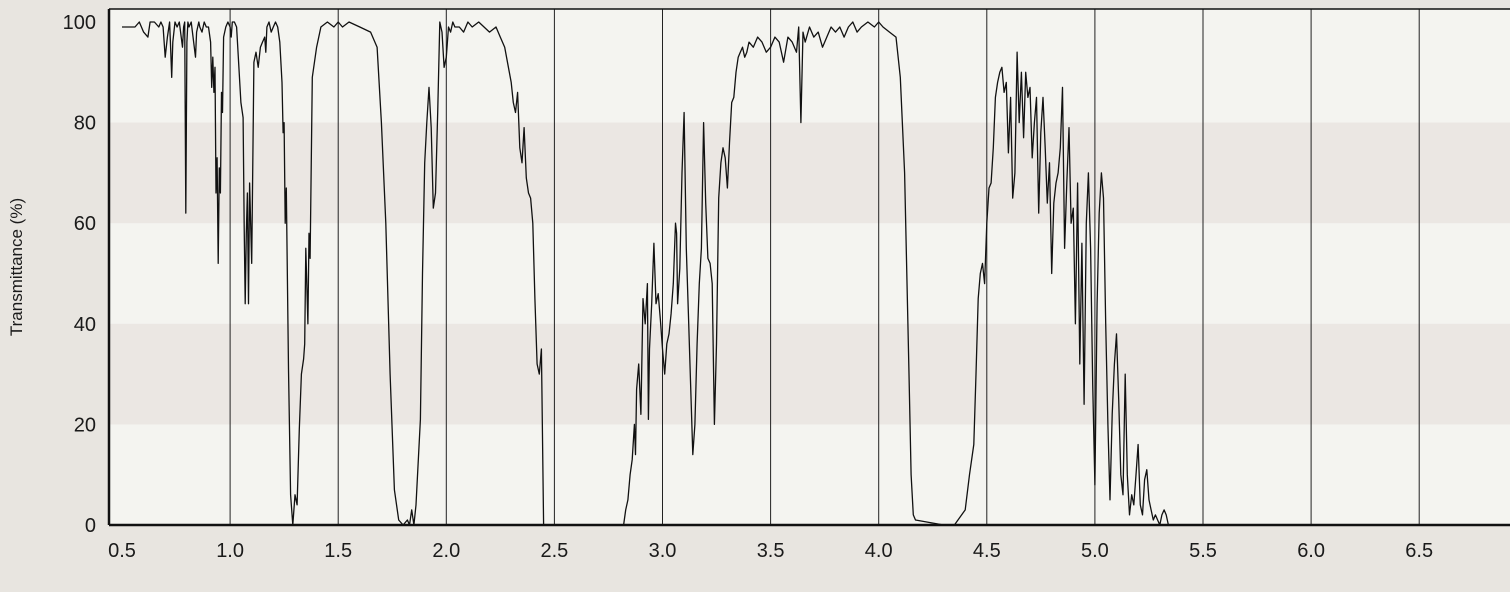 The width and height of the screenshot is (1510, 592). Describe the element at coordinates (554, 551) in the screenshot. I see `x-tick-label: 2.5` at that location.